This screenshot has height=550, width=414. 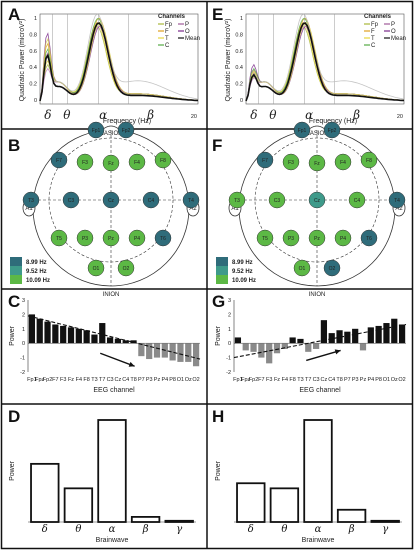 I want to click on channel-tick-label: T7, so click(x=102, y=380).